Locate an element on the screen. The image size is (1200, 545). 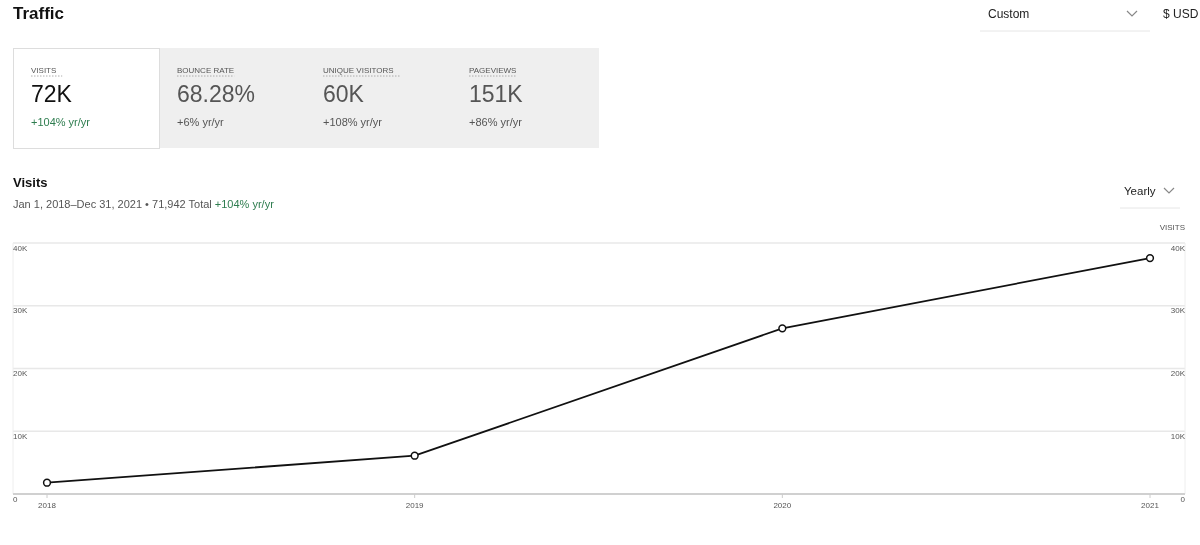
text: BOUNCE RATE is located at coordinates (206, 70).